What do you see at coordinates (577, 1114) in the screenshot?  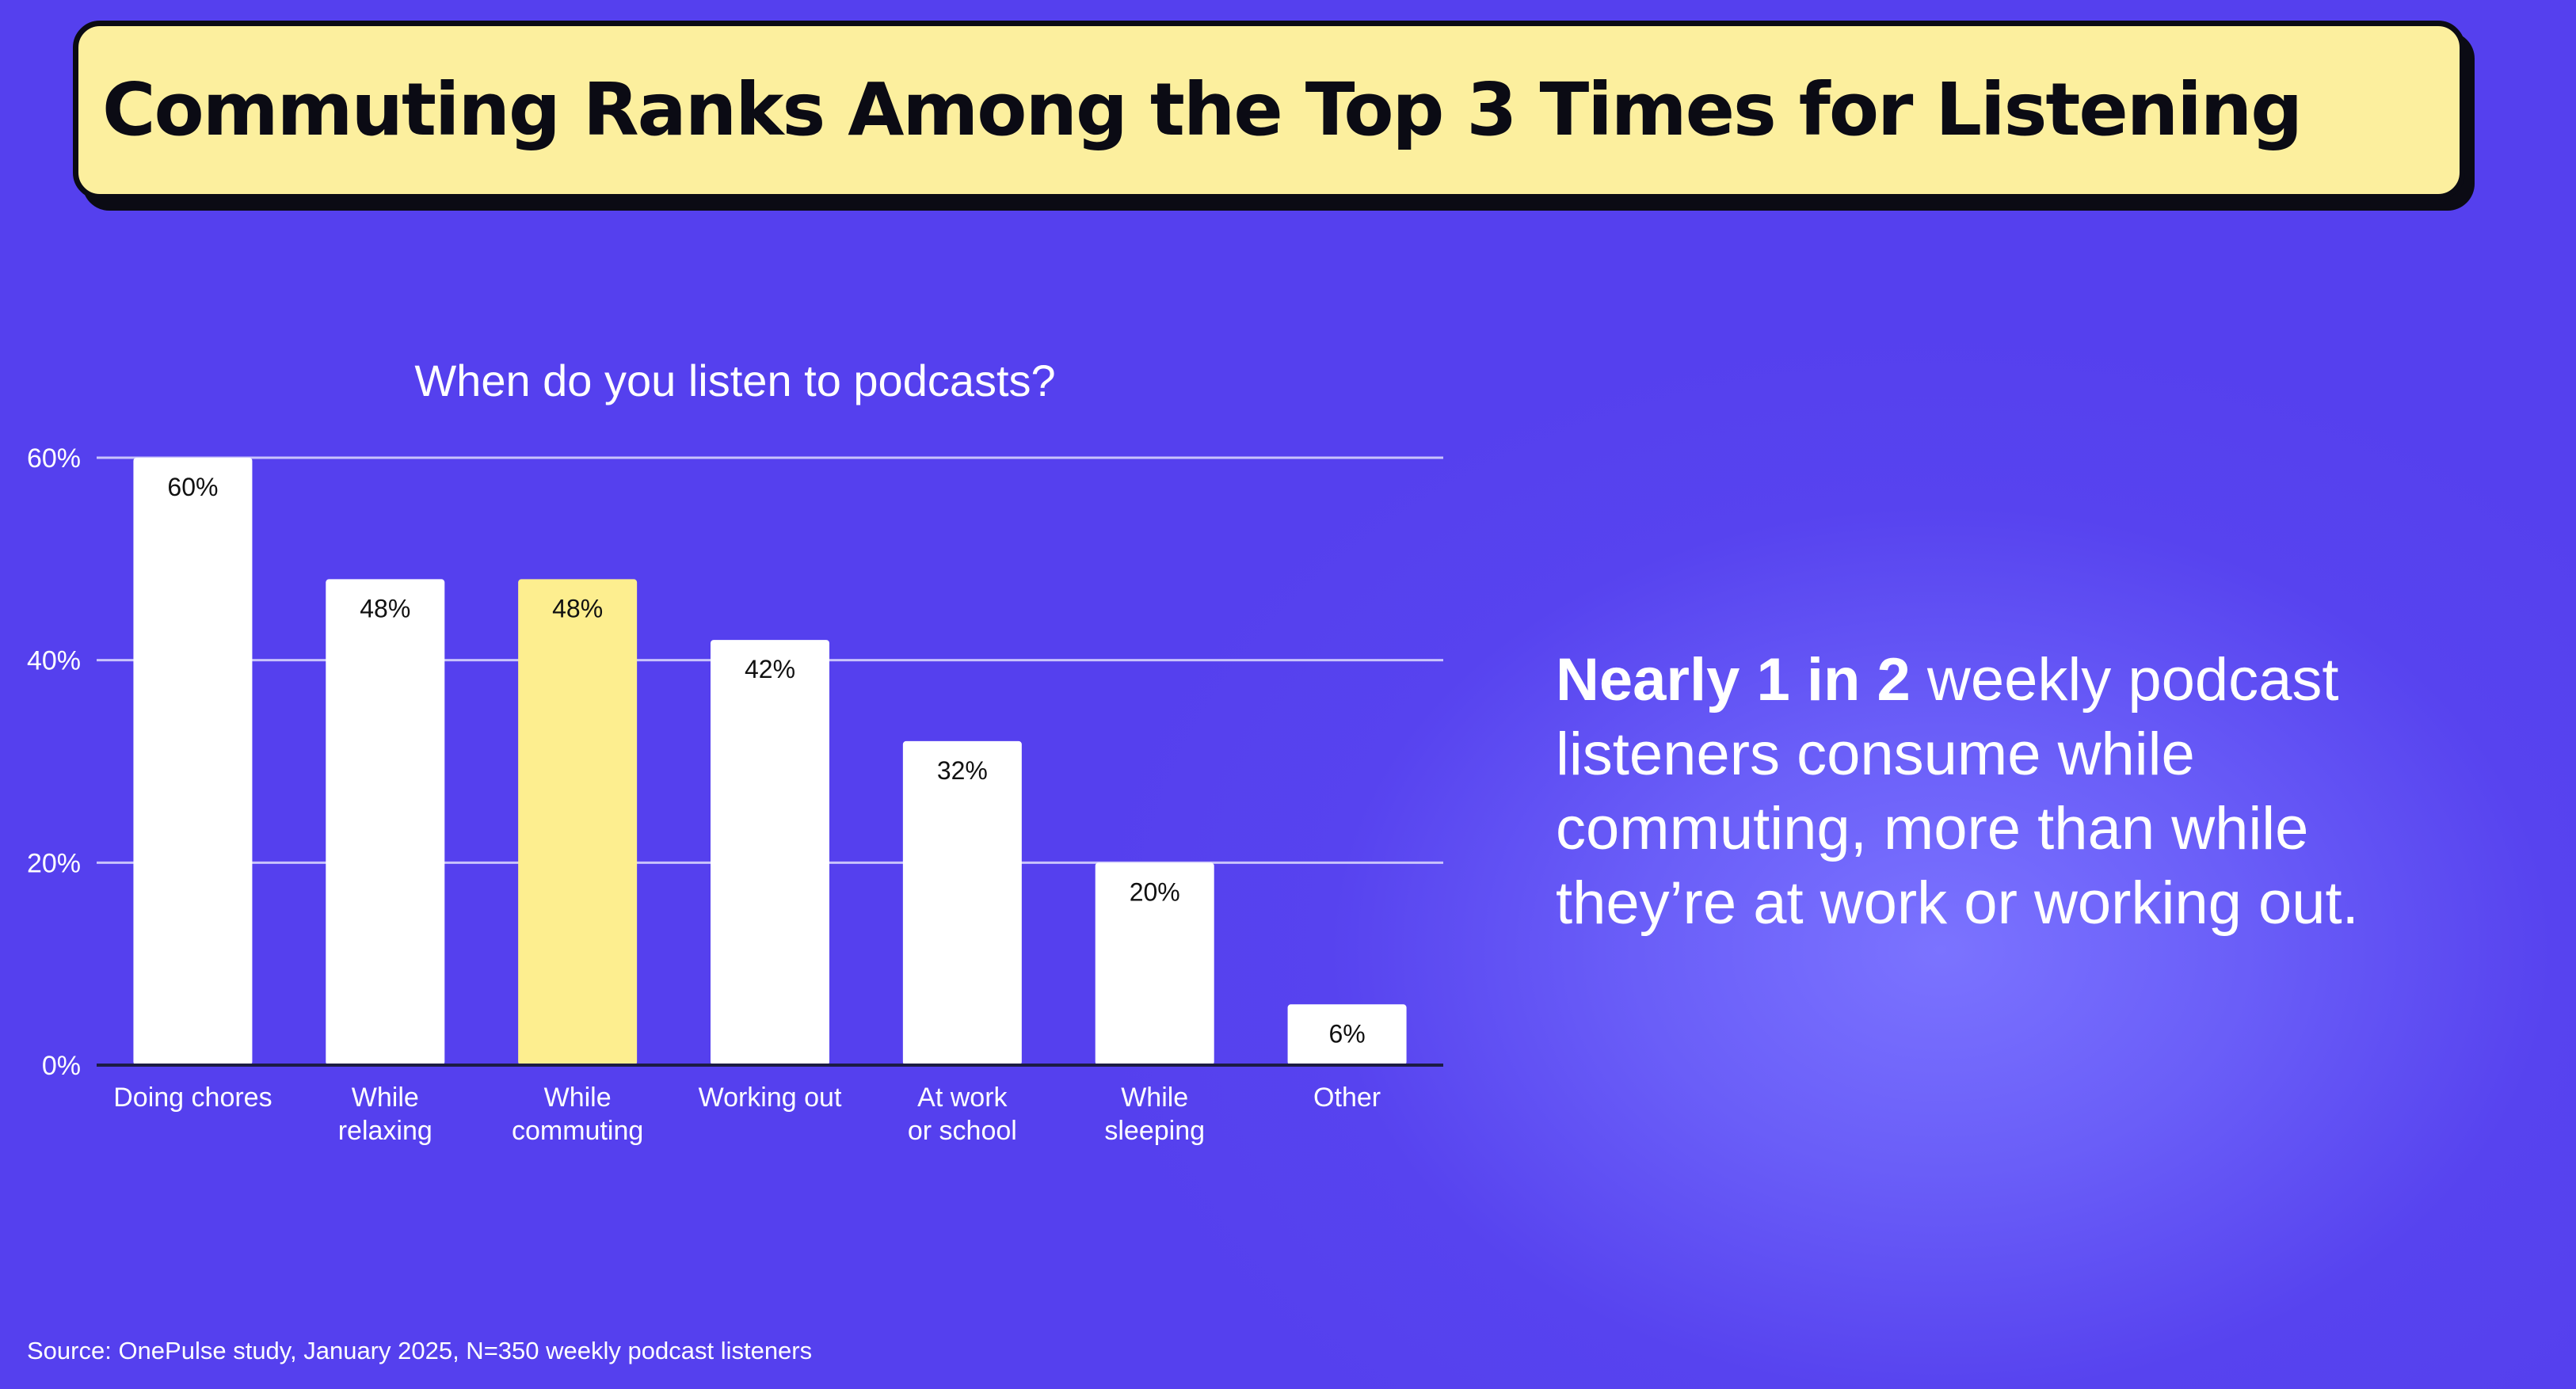 I see `x-tick-label: While commuting` at bounding box center [577, 1114].